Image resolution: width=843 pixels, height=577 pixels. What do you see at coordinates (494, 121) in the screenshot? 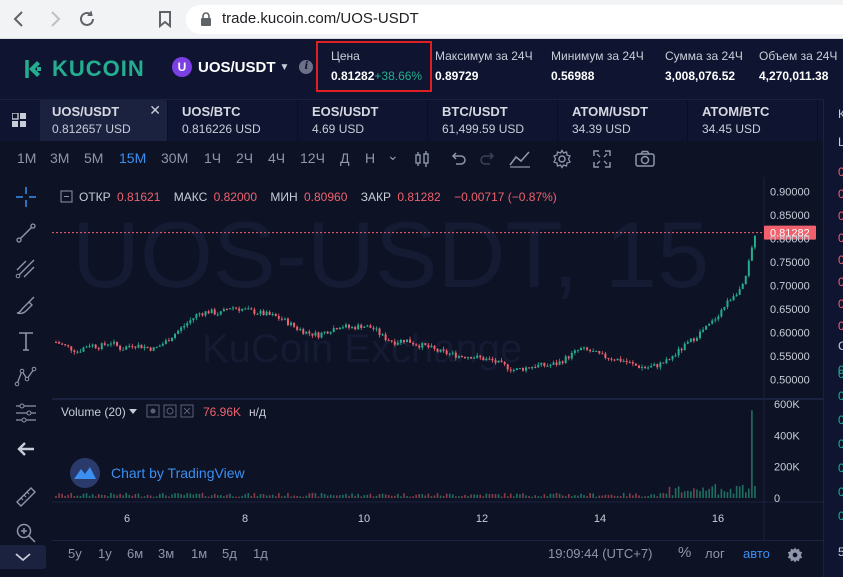
I see `tab-btc-usdt: BTC/USDT 61,499.59 USD` at bounding box center [494, 121].